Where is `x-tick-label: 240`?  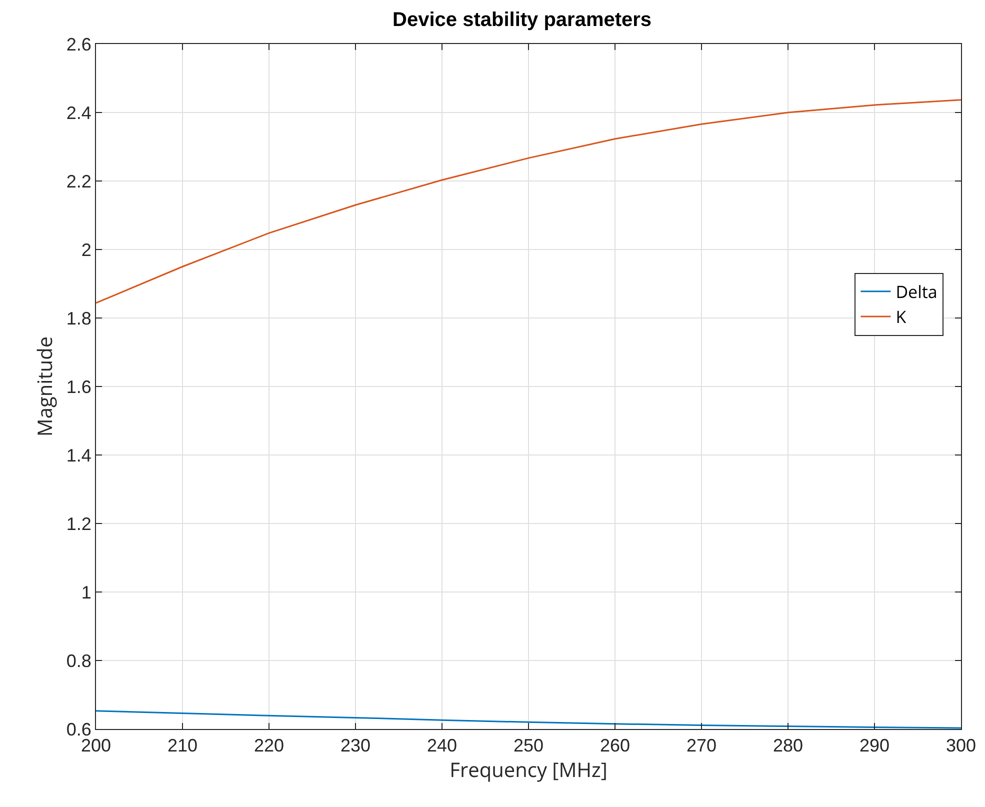
x-tick-label: 240 is located at coordinates (442, 746).